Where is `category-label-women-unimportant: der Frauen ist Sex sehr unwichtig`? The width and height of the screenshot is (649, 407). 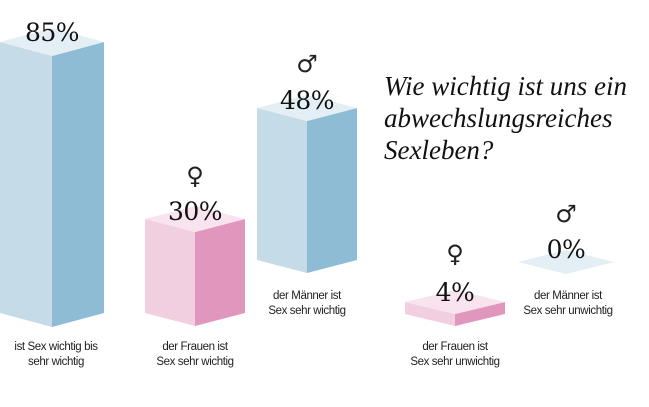 category-label-women-unimportant: der Frauen ist Sex sehr unwichtig is located at coordinates (455, 354).